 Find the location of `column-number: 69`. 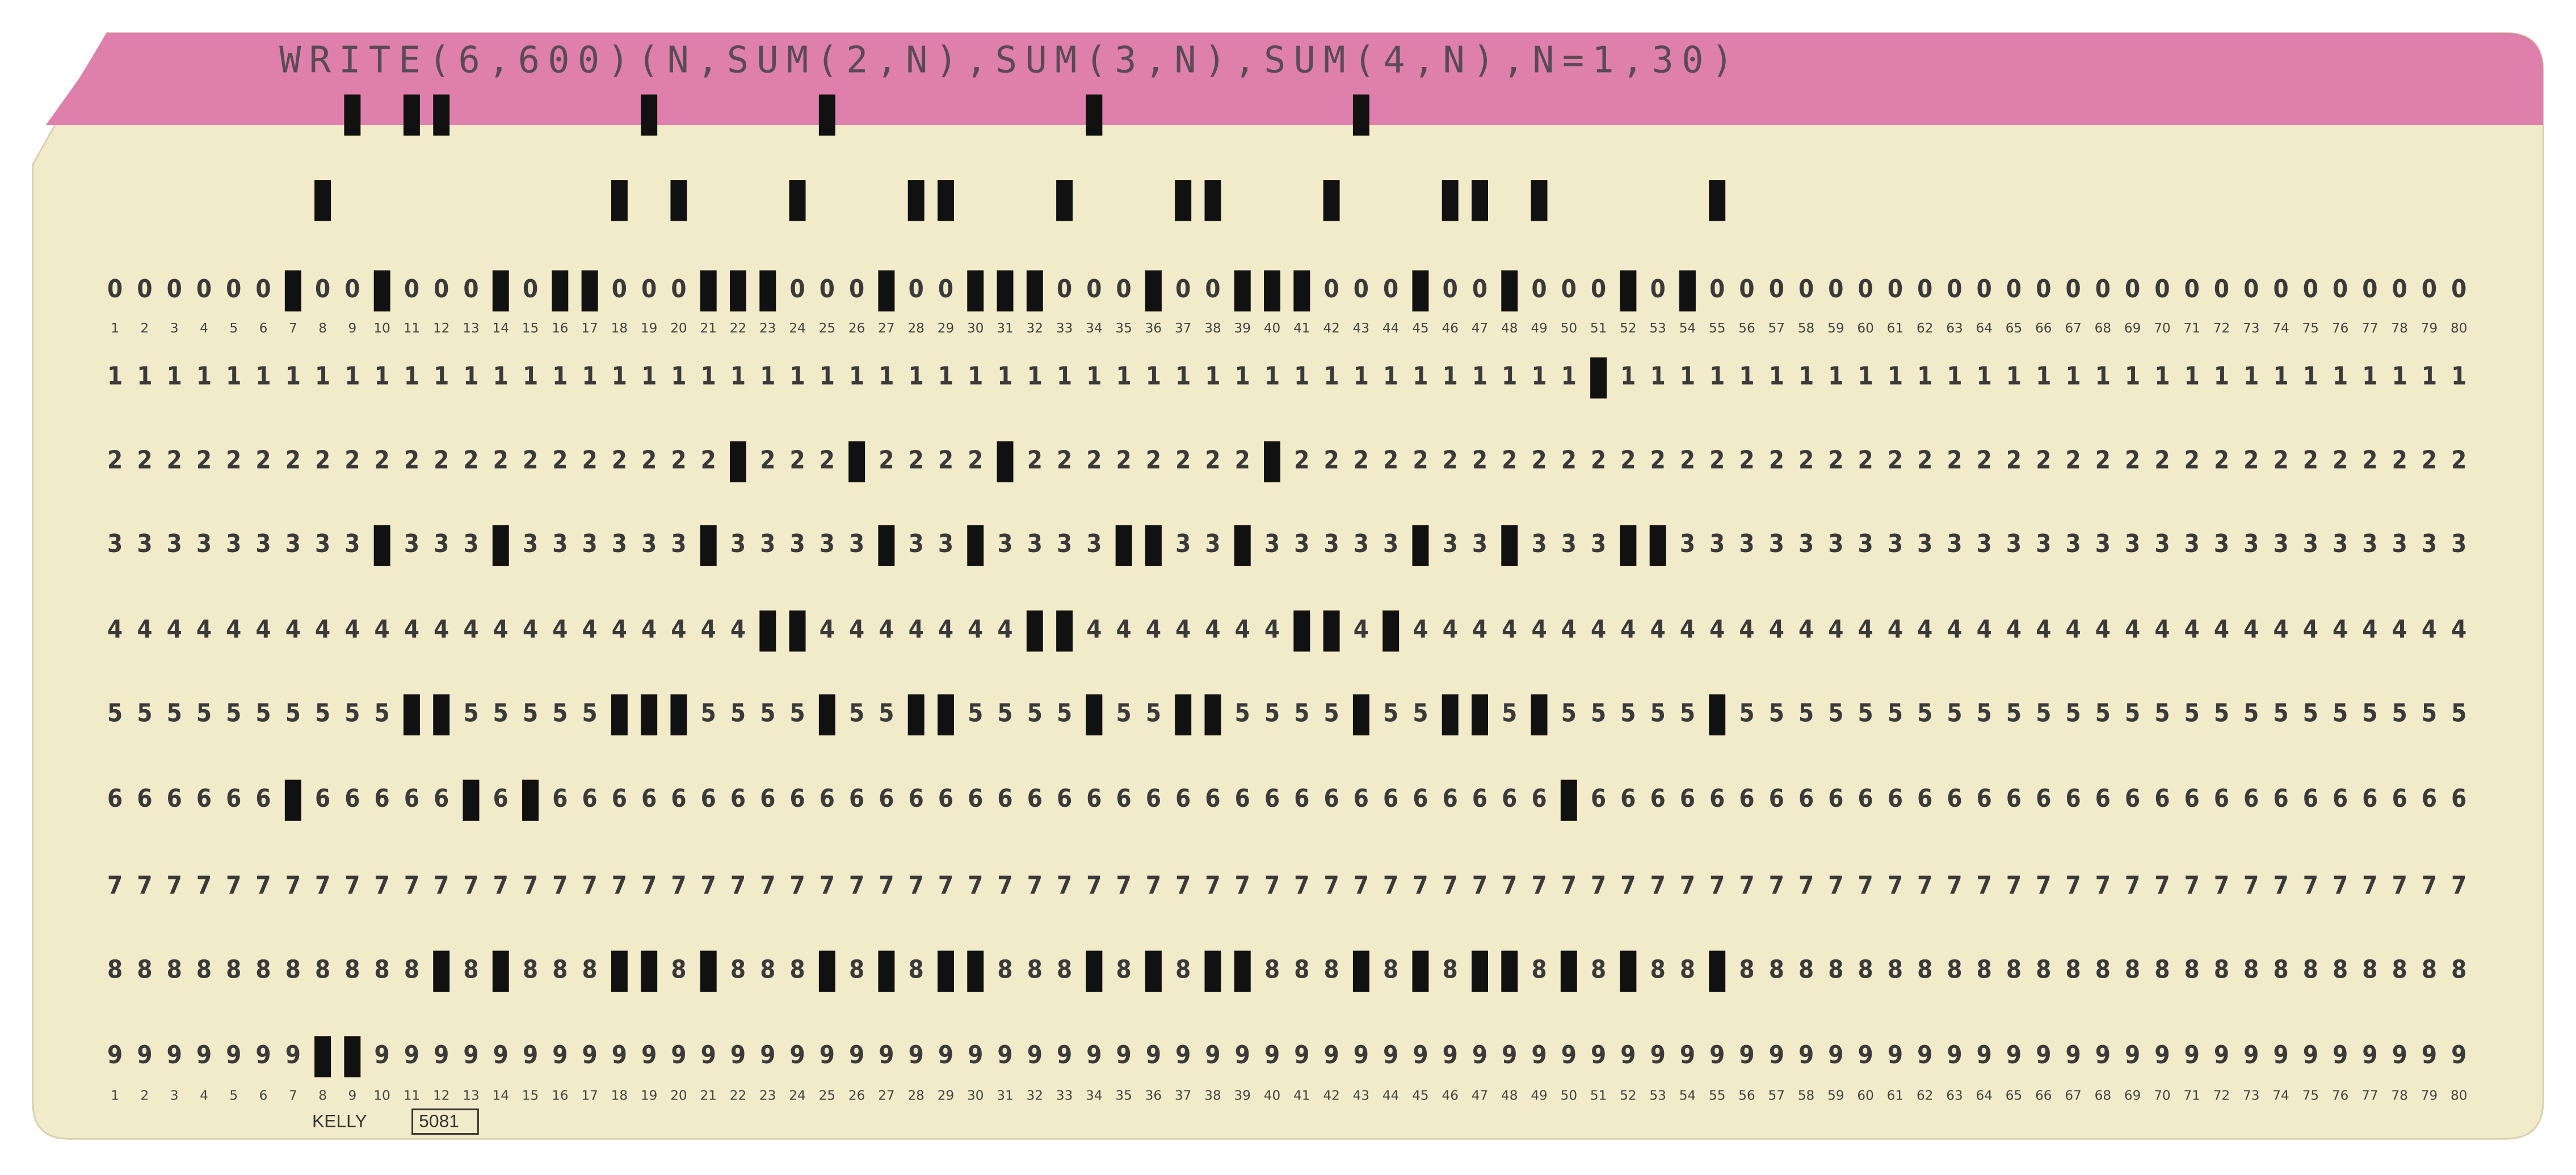

column-number: 69 is located at coordinates (2132, 328).